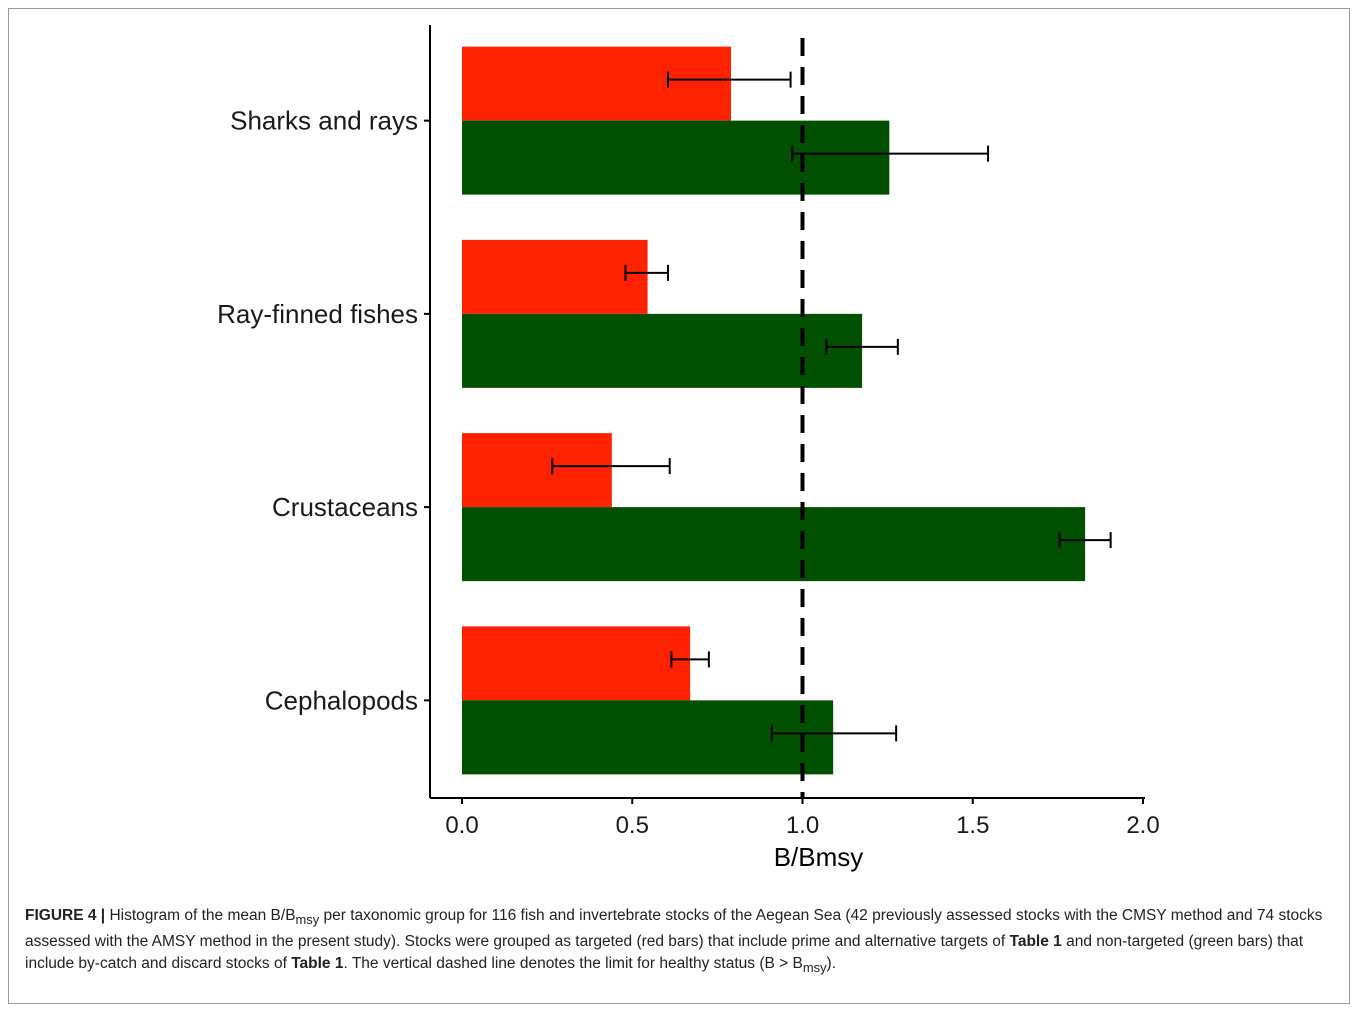 The width and height of the screenshot is (1358, 1011). What do you see at coordinates (65, 915) in the screenshot?
I see `caption-label: FIGURE 4 |` at bounding box center [65, 915].